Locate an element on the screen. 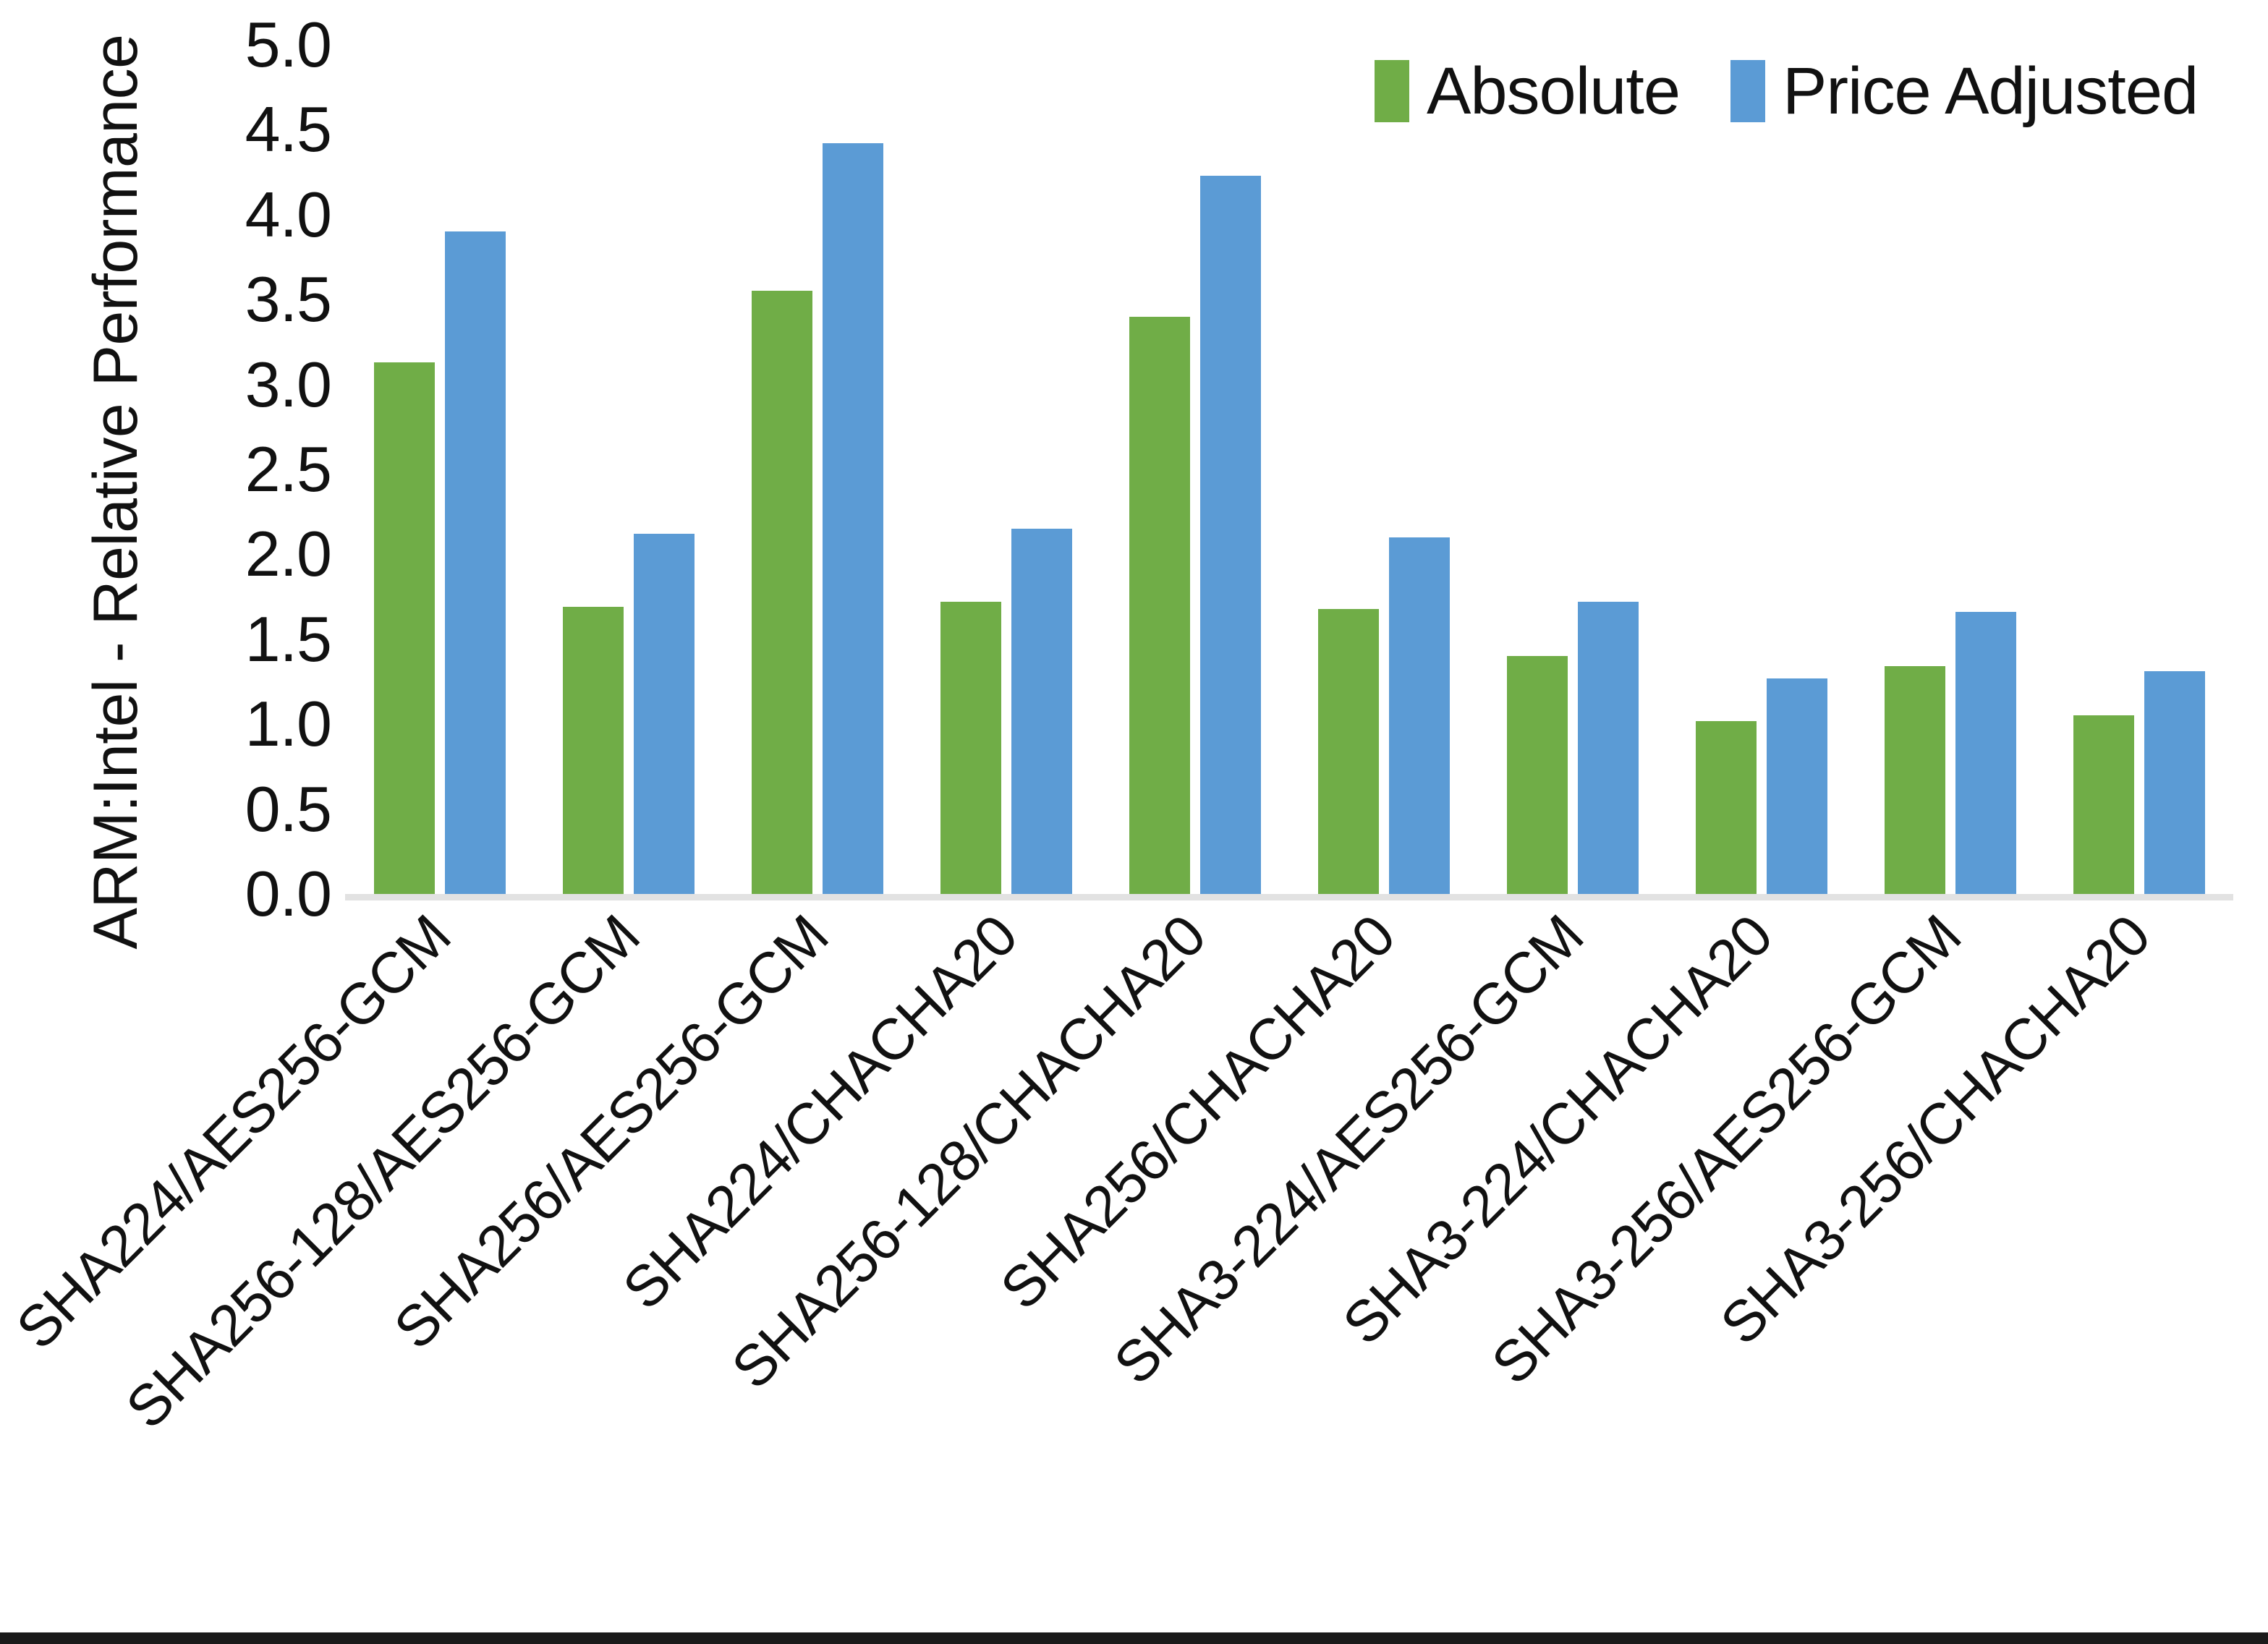 The image size is (2268, 1644). legend-entry: Absolute is located at coordinates (1528, 91).